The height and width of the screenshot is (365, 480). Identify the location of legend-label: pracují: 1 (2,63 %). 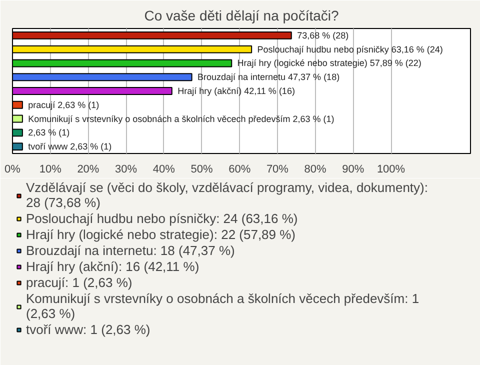
(79, 282).